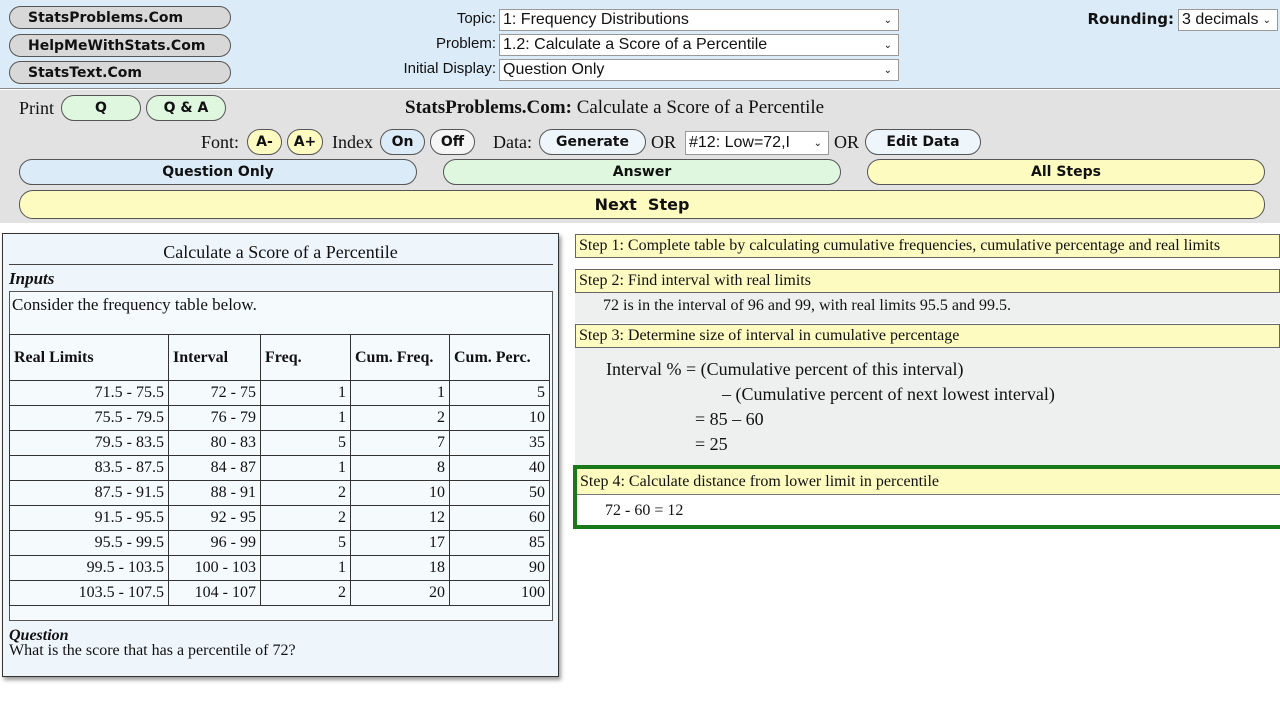  I want to click on table-cell: 60, so click(499, 518).